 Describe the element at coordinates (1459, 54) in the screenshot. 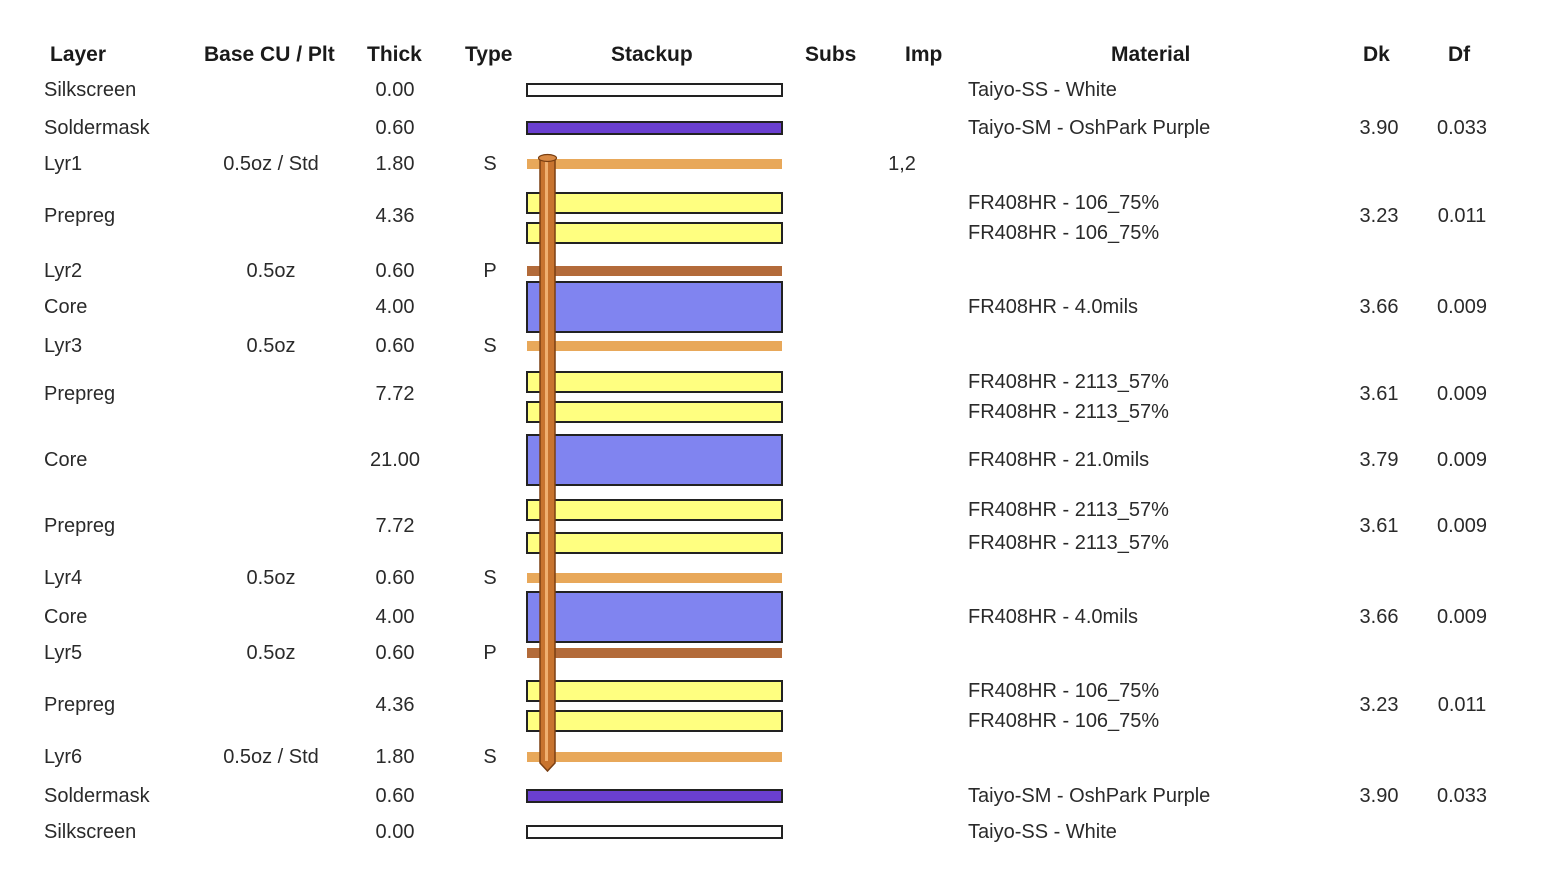

I see `header-df: Df` at that location.